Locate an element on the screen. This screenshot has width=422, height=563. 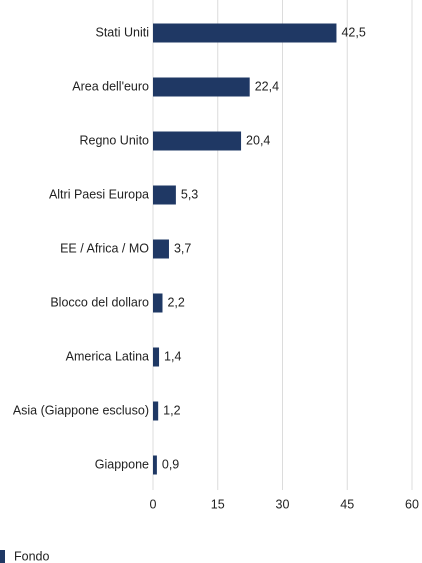
x-tick-label: 30 is located at coordinates (283, 504).